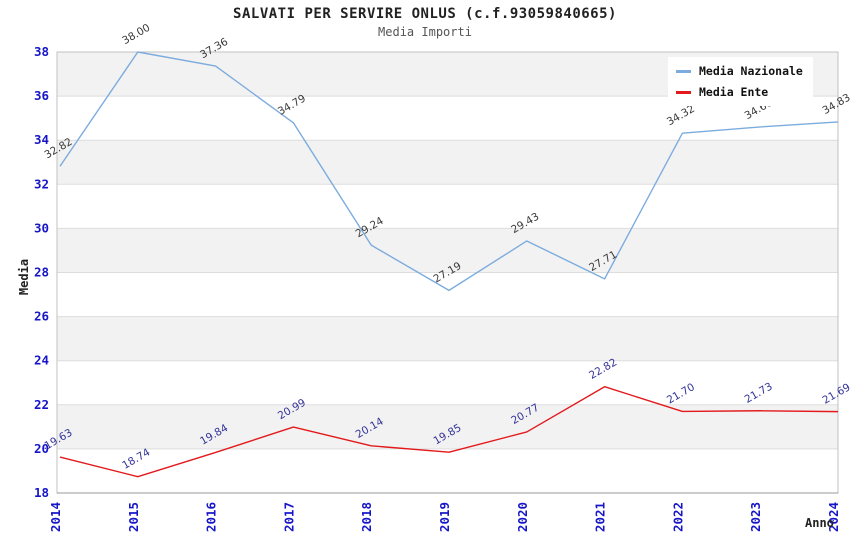 Image resolution: width=850 pixels, height=550 pixels. I want to click on y-axis-title: Media, so click(24, 277).